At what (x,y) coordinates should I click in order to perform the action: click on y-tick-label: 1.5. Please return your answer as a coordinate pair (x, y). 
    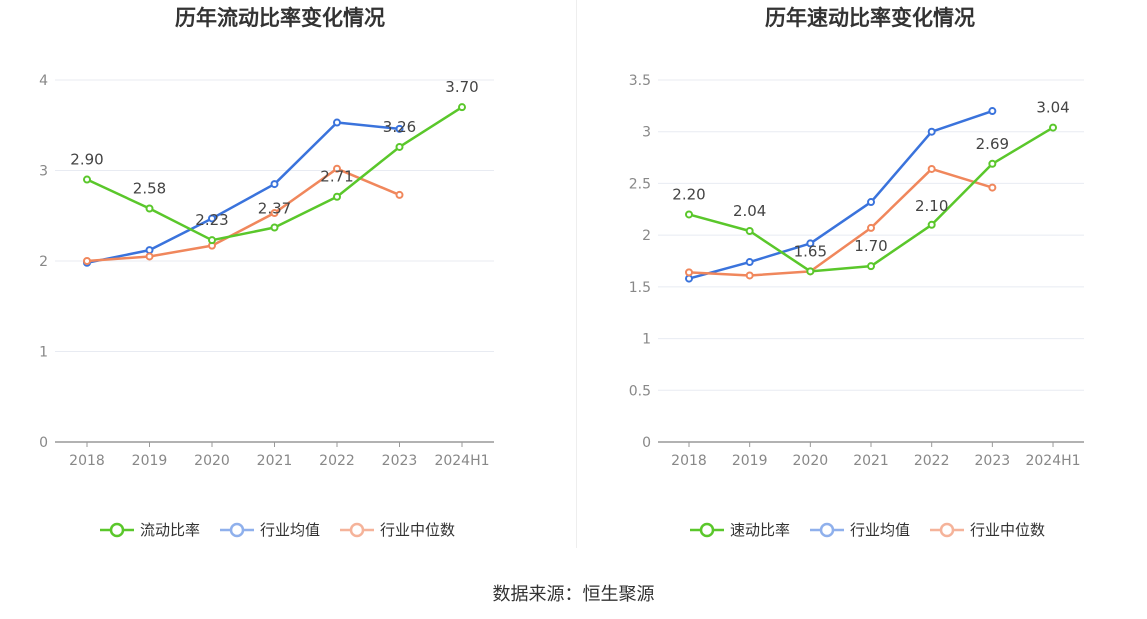
    Looking at the image, I should click on (640, 288).